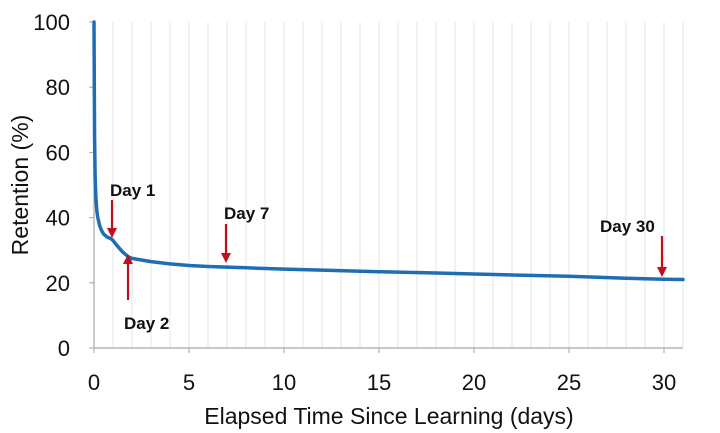 The width and height of the screenshot is (720, 433). I want to click on x-tick-label: 15, so click(379, 382).